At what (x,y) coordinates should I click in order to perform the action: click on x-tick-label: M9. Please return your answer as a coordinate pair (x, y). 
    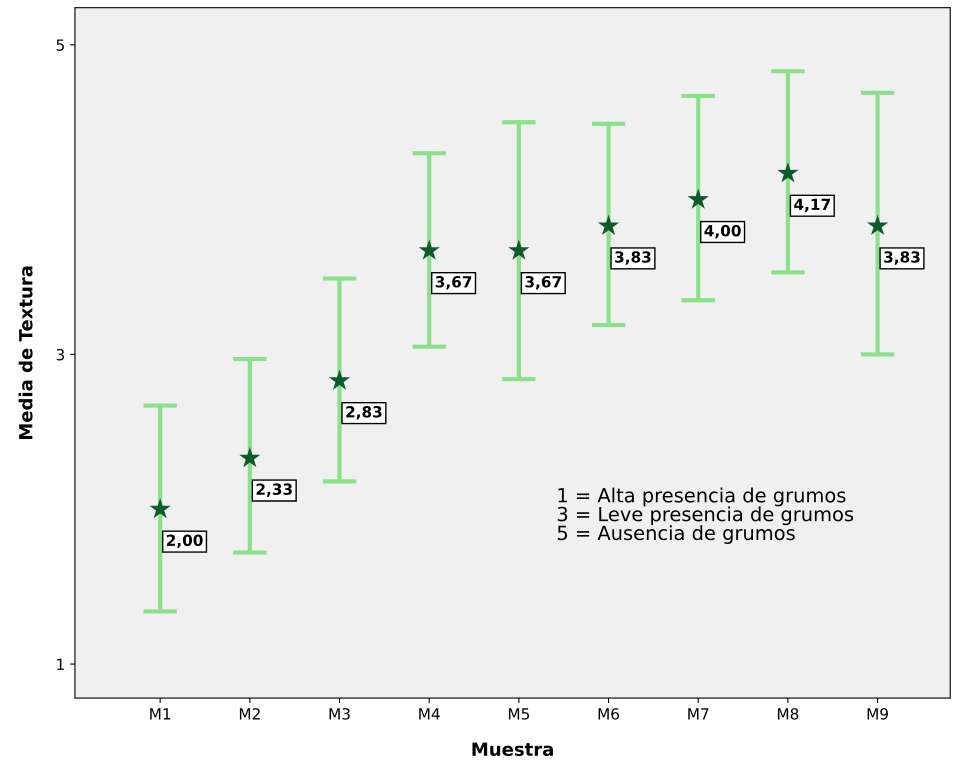
    Looking at the image, I should click on (878, 714).